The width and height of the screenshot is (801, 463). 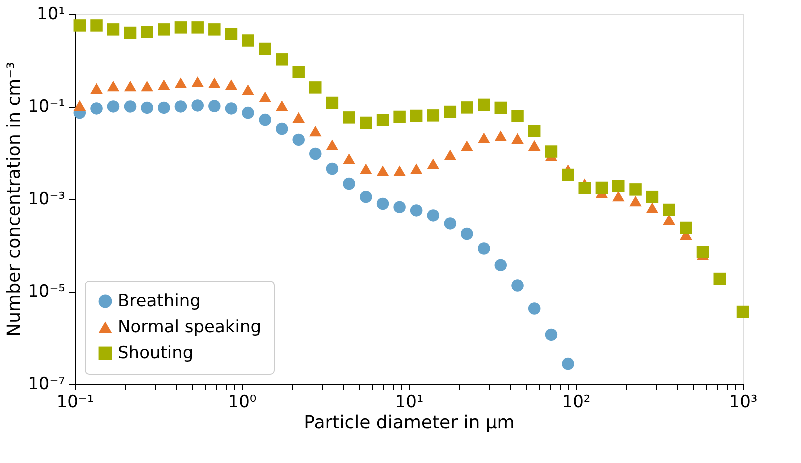 I want to click on y-tick-label: 10⁻⁵, so click(x=47, y=292).